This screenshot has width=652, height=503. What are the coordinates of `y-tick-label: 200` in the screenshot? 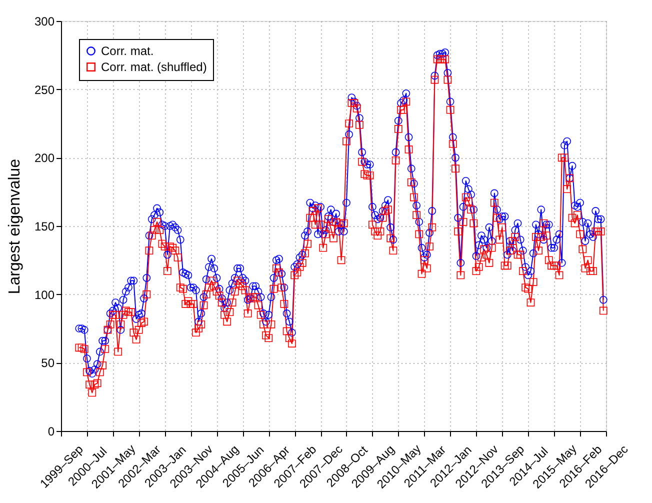 It's located at (44, 158).